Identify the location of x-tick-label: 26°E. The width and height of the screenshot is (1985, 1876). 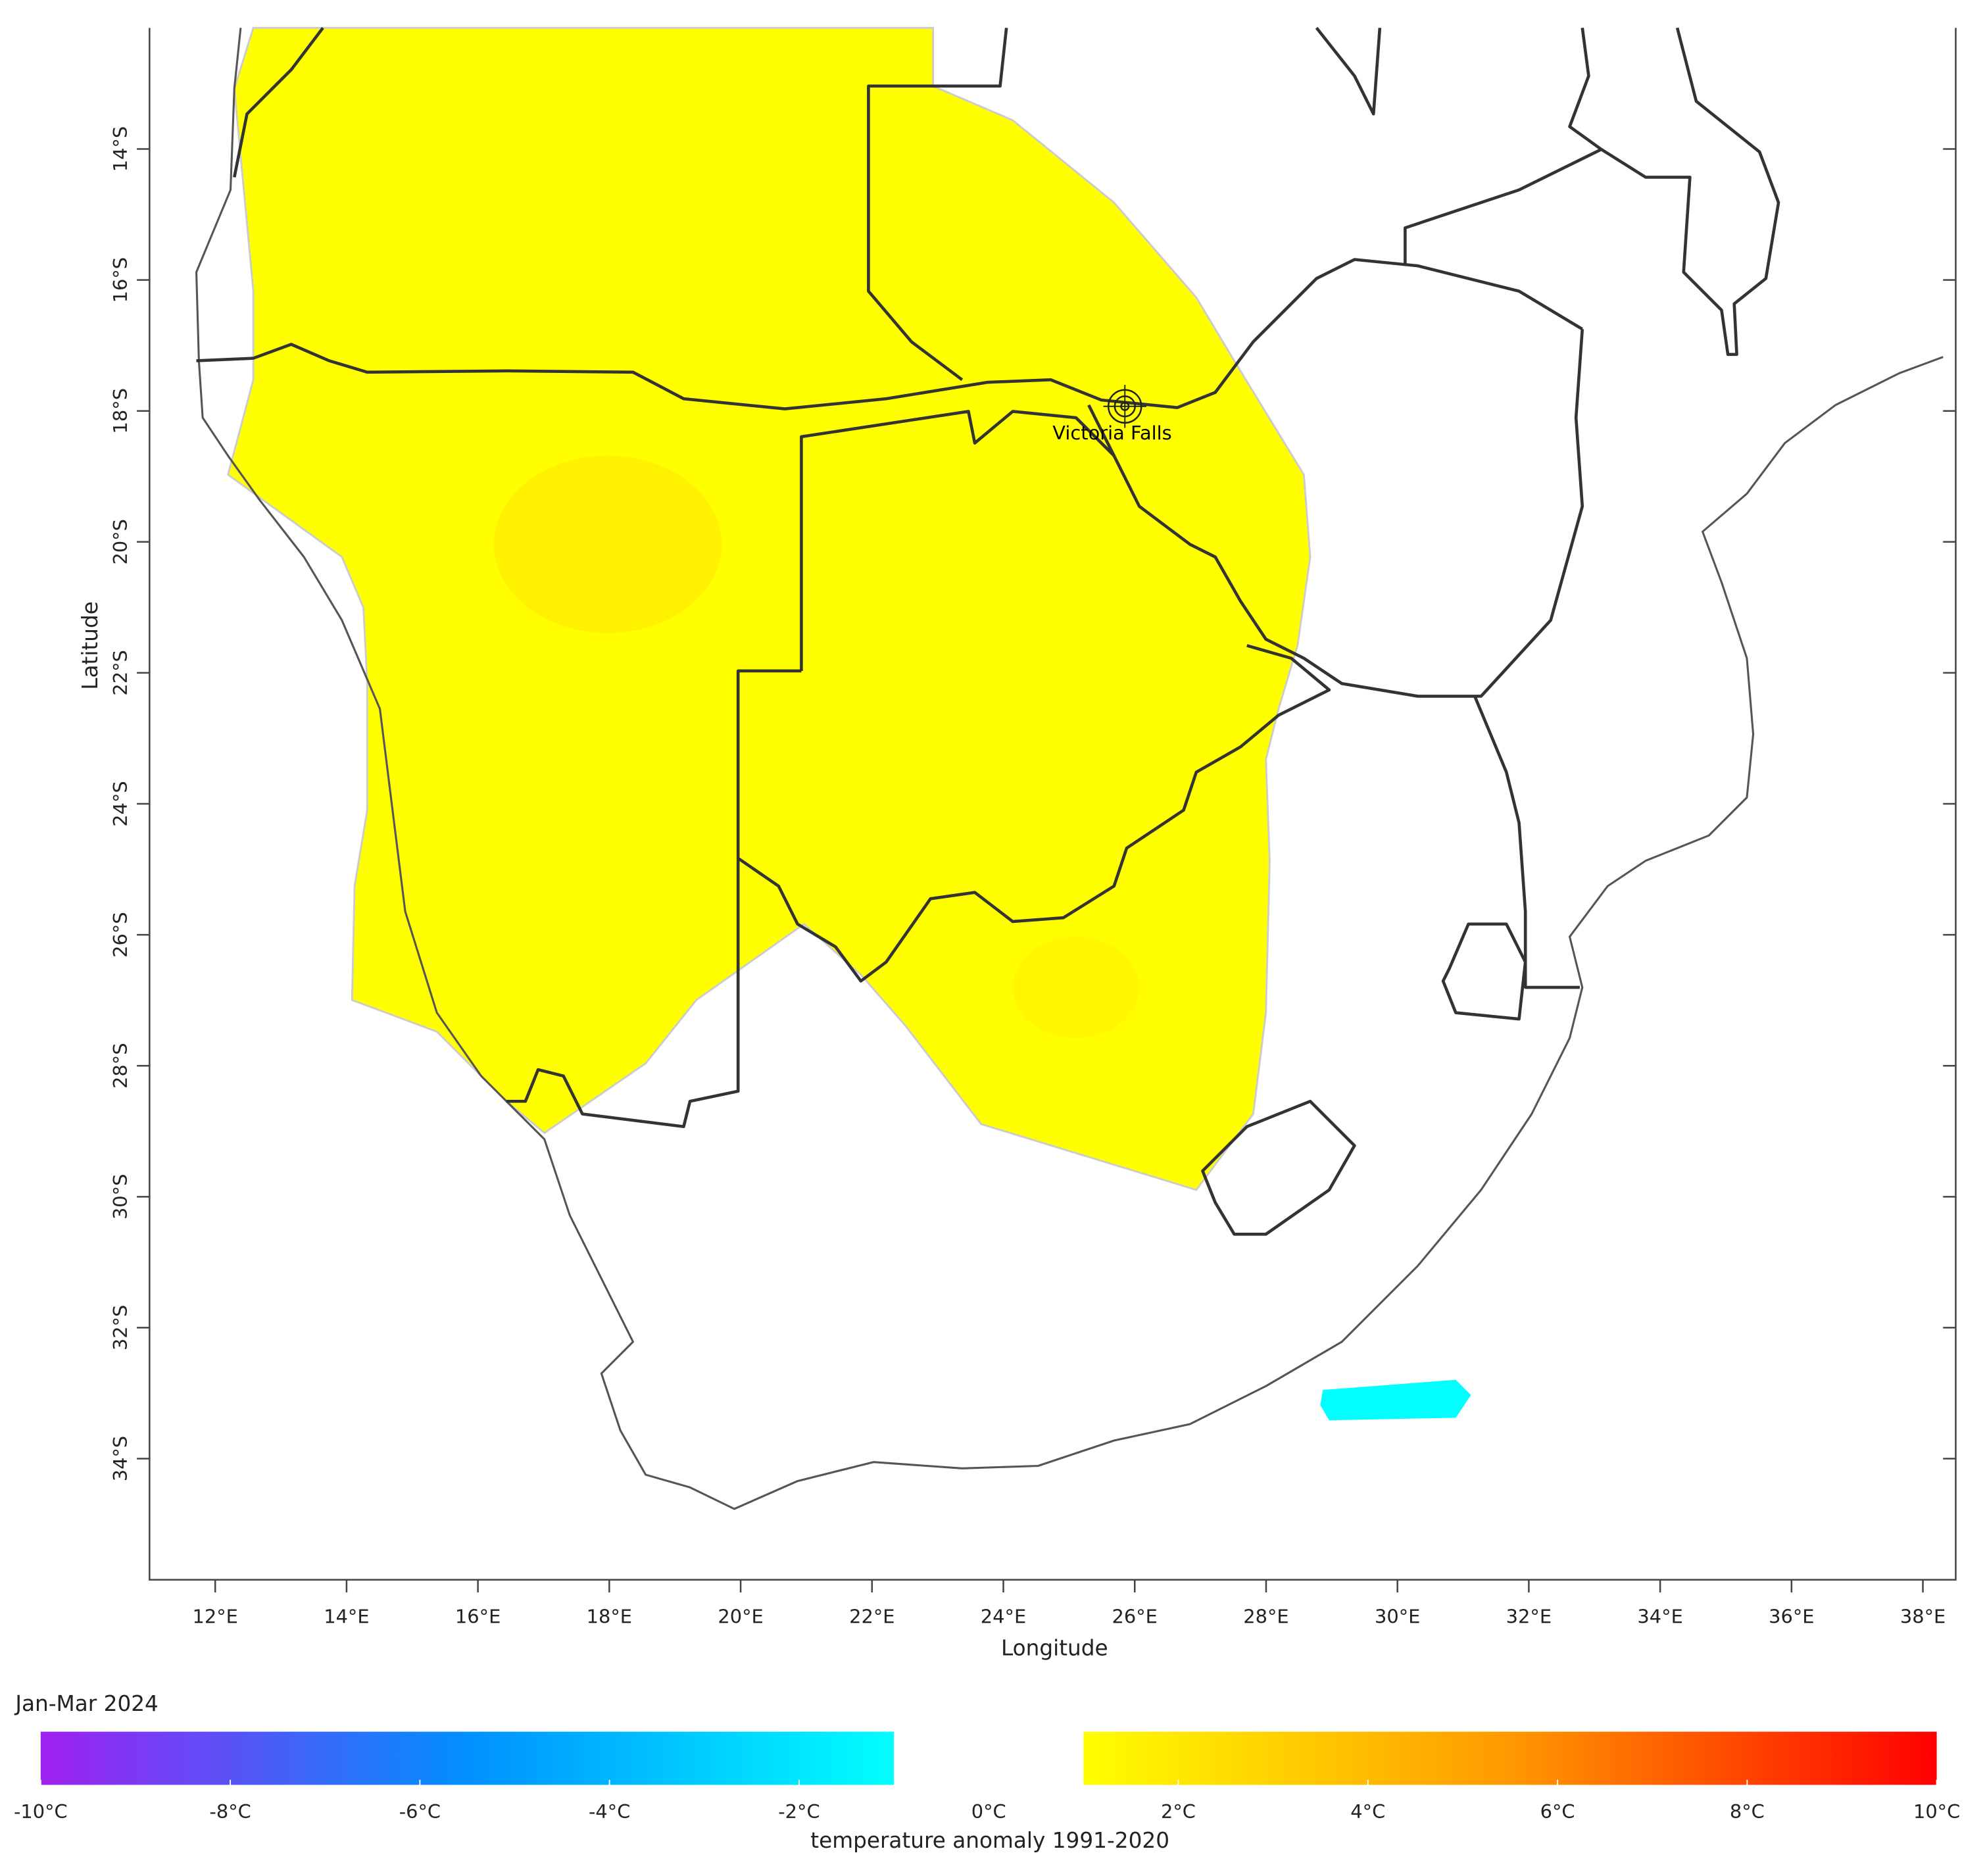
(1135, 1616).